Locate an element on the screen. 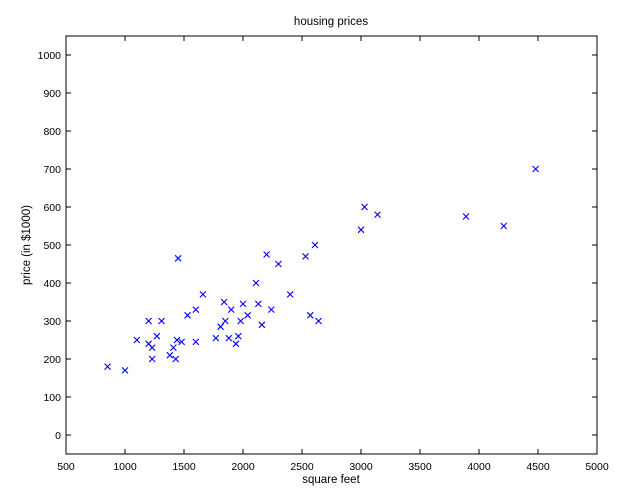 The height and width of the screenshot is (495, 631). y-axis-label: price (in $1000) is located at coordinates (27, 245).